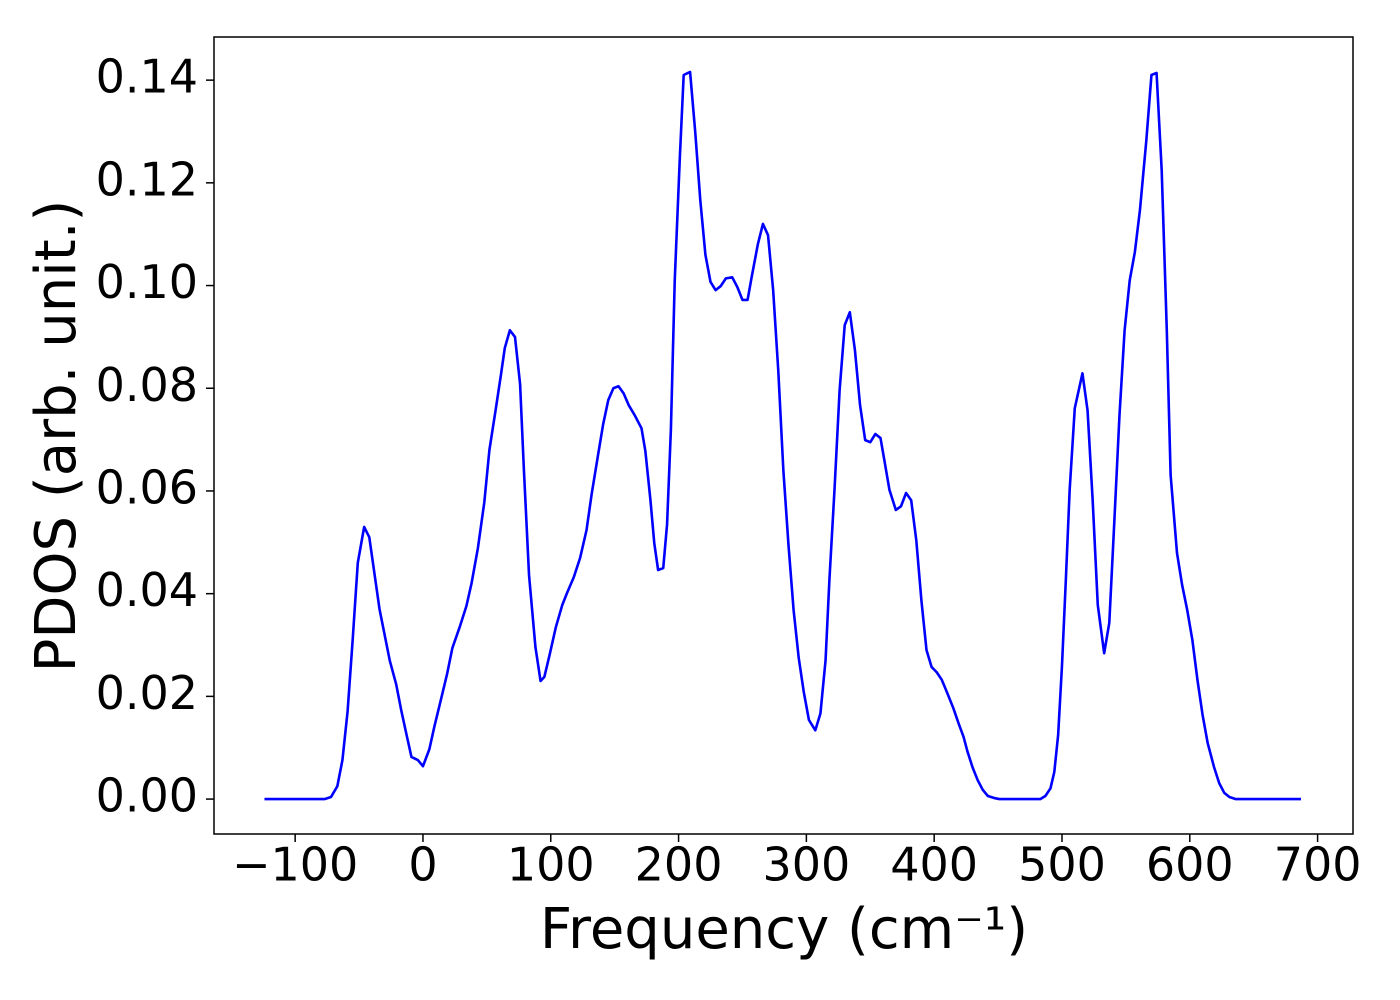  Describe the element at coordinates (56, 436) in the screenshot. I see `y-axis-label: PDOS (arb. unit.)` at that location.